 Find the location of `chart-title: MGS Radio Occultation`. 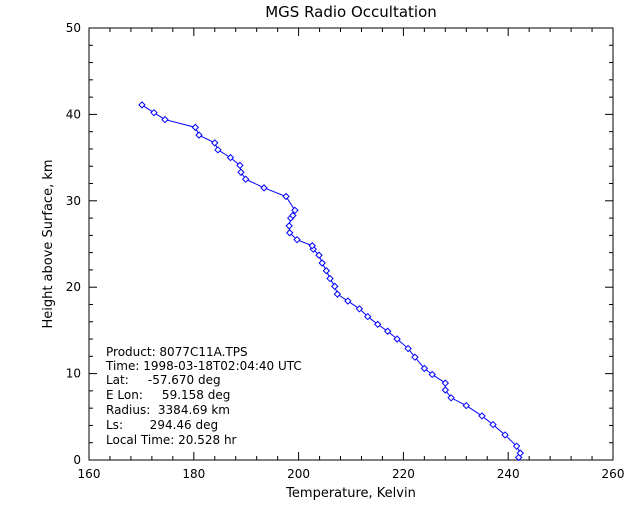

chart-title: MGS Radio Occultation is located at coordinates (351, 12).